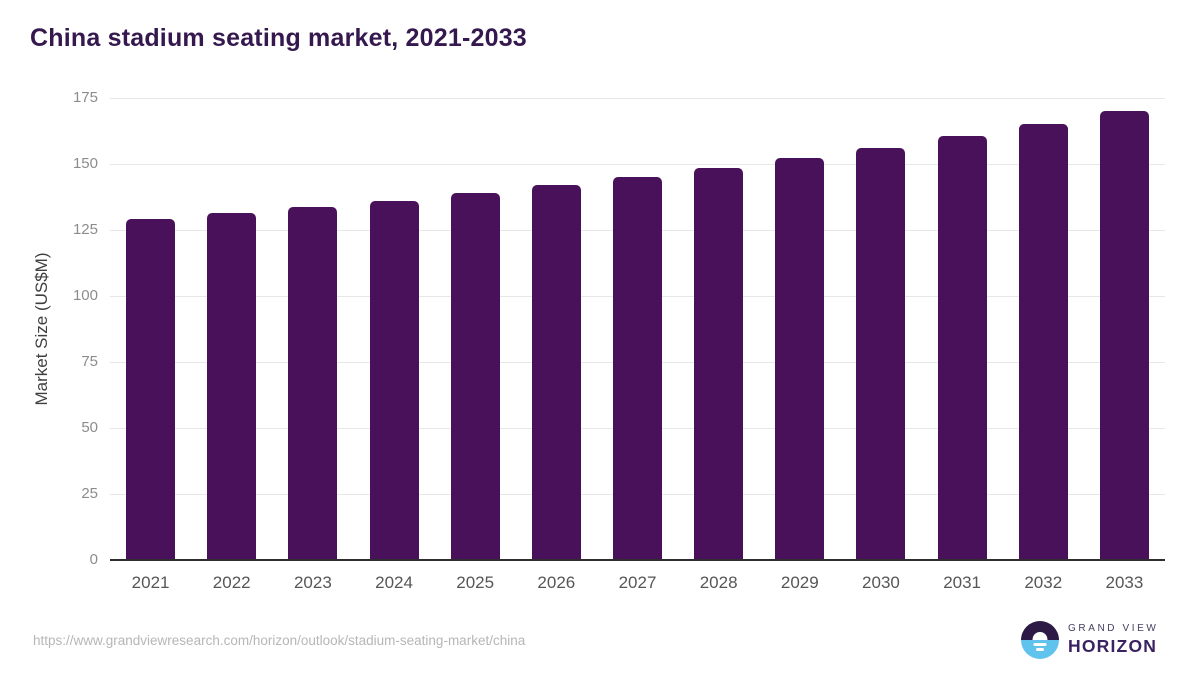 The image size is (1200, 675). I want to click on x-tick-label: 2033, so click(1124, 582).